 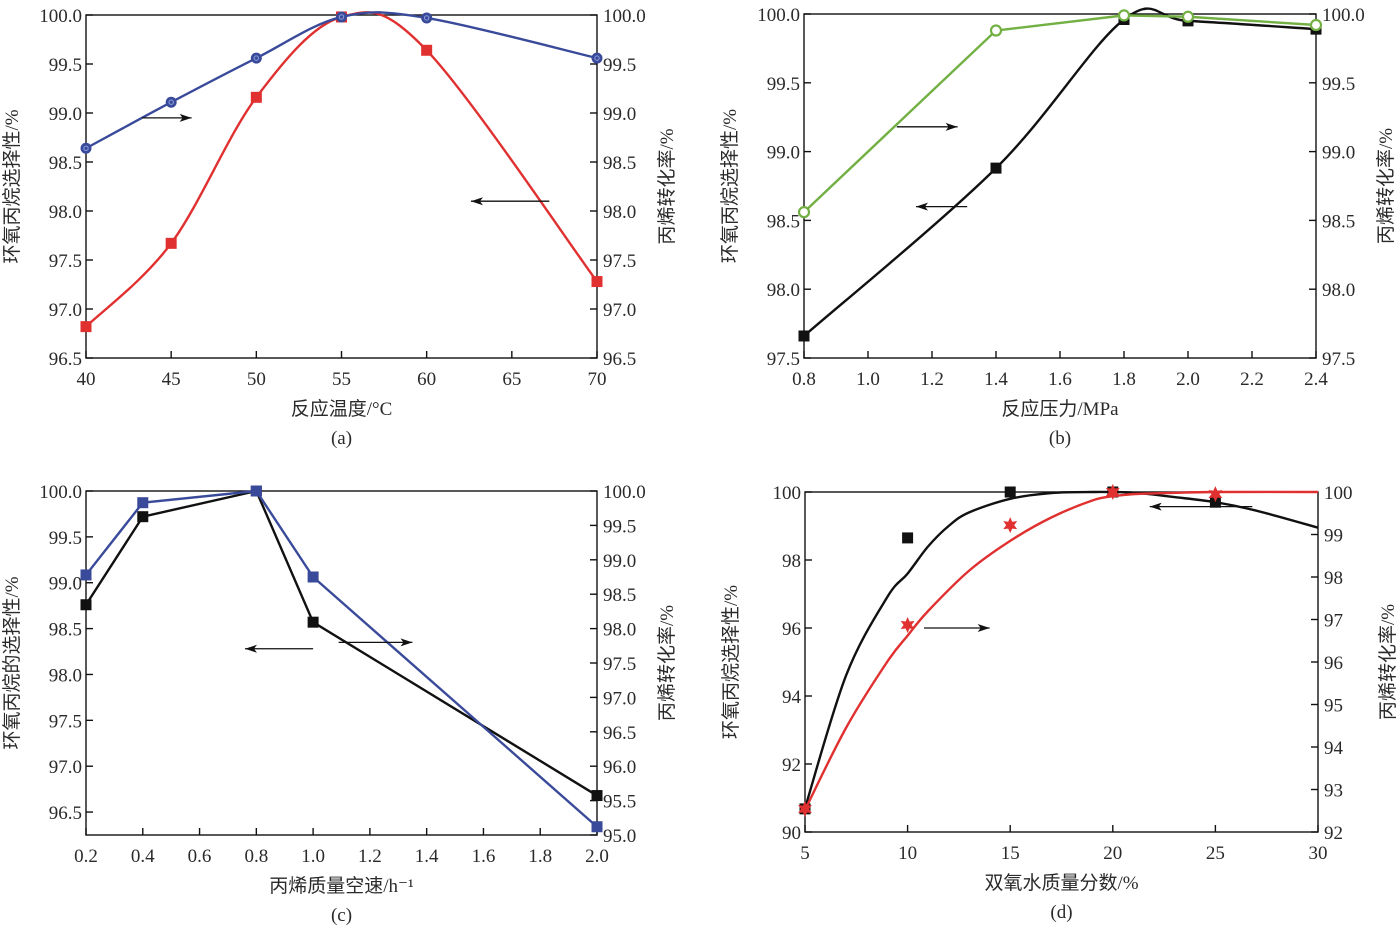 I want to click on x-axis-title: 丙烯质量空速/h⁻¹, so click(x=341, y=886).